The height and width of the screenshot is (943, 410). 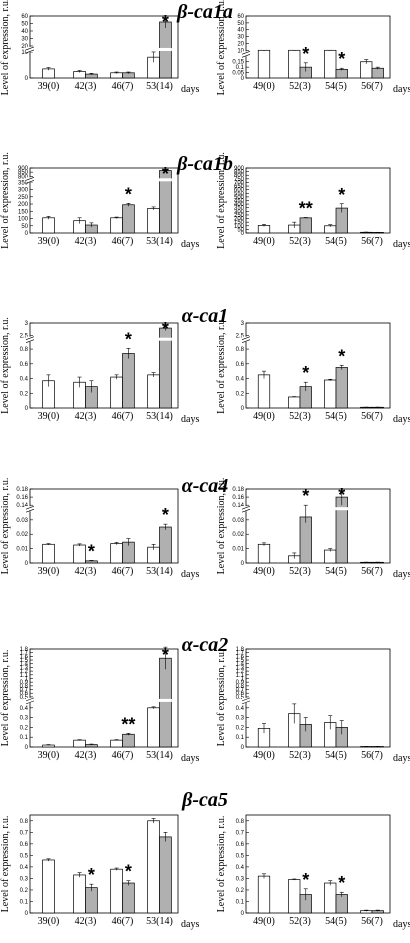 I want to click on y-tick-label: 400, so click(x=239, y=205).